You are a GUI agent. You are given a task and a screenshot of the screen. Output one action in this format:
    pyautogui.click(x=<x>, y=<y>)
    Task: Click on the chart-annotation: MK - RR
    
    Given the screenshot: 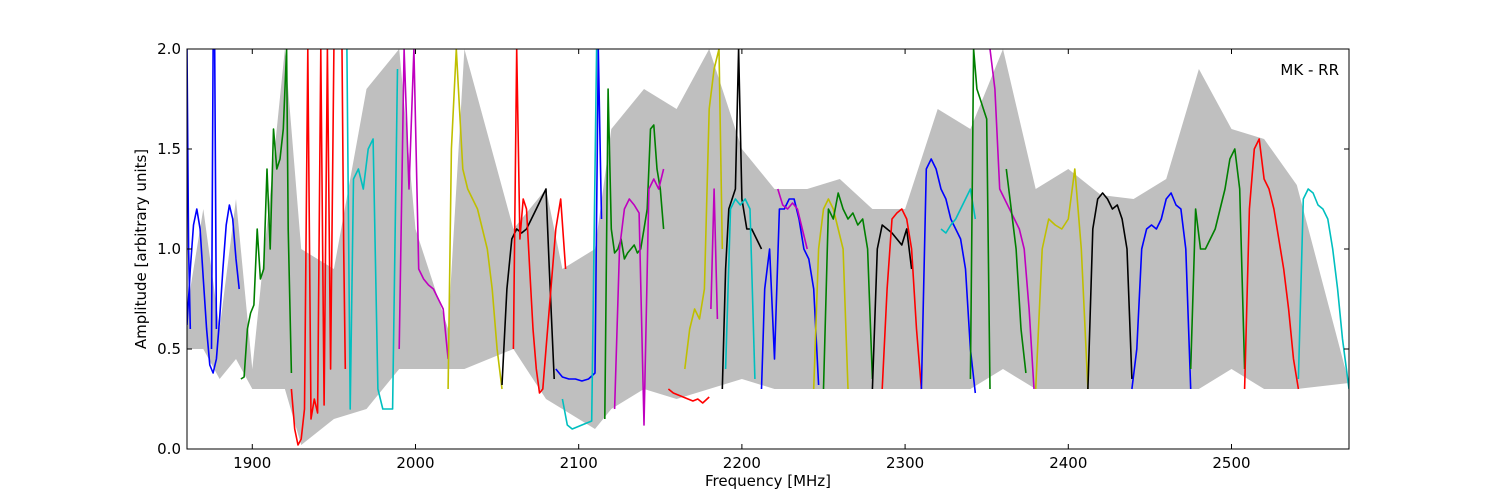 What is the action you would take?
    pyautogui.click(x=1309, y=70)
    